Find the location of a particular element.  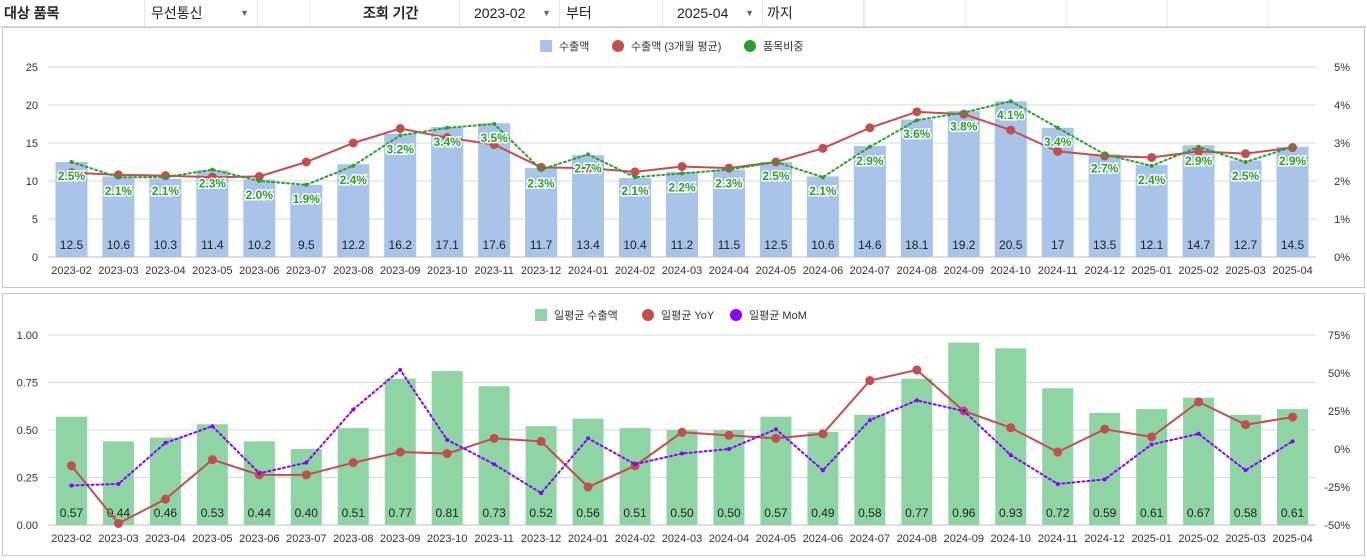

y-tick-label: 25 is located at coordinates (32, 68).